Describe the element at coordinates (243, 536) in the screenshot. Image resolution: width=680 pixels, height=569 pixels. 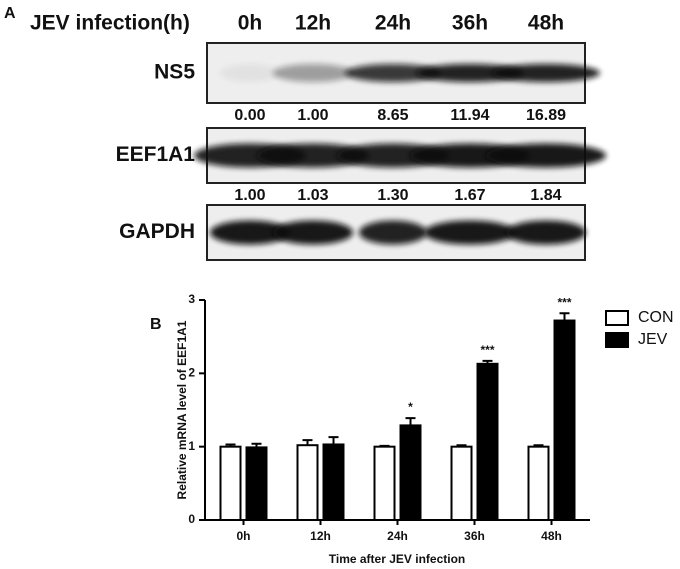
I see `x-tick-label: 0h` at that location.